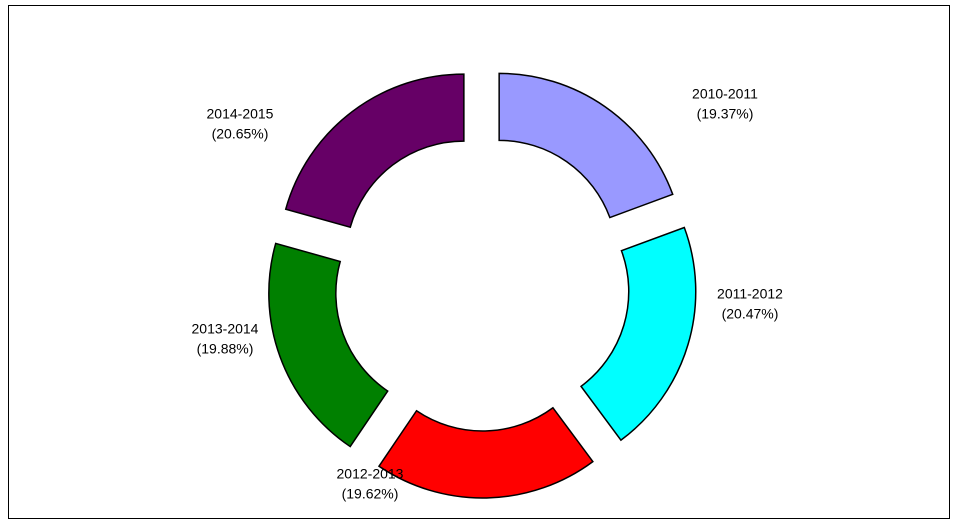 The image size is (958, 525). I want to click on segment-category-label: 2012-2013, so click(370, 474).